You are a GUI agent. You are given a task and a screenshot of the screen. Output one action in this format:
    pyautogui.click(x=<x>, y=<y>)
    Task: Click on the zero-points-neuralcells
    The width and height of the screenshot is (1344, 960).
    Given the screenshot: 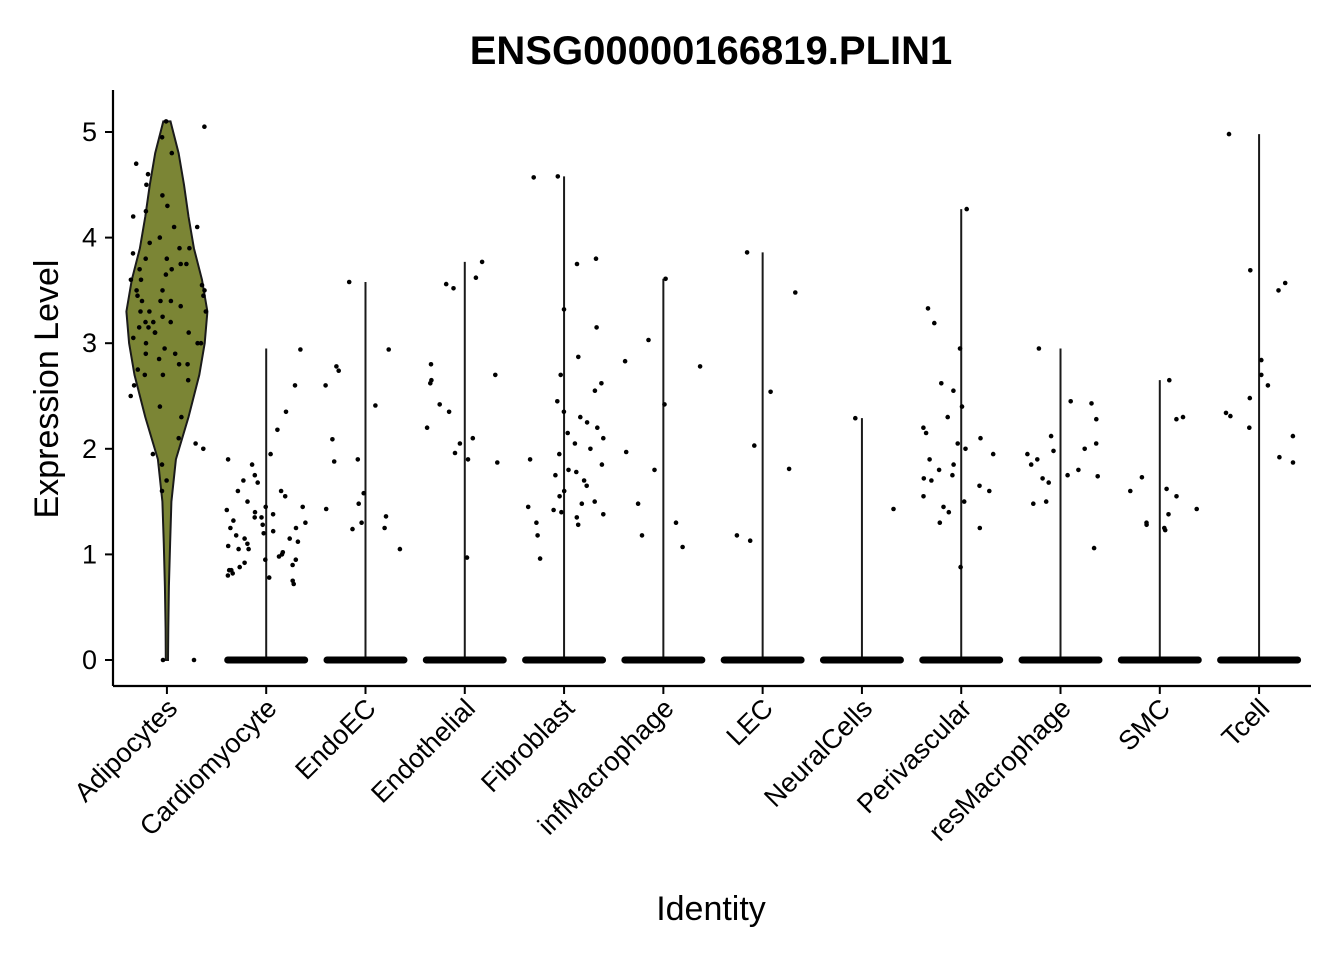 What is the action you would take?
    pyautogui.click(x=861, y=660)
    